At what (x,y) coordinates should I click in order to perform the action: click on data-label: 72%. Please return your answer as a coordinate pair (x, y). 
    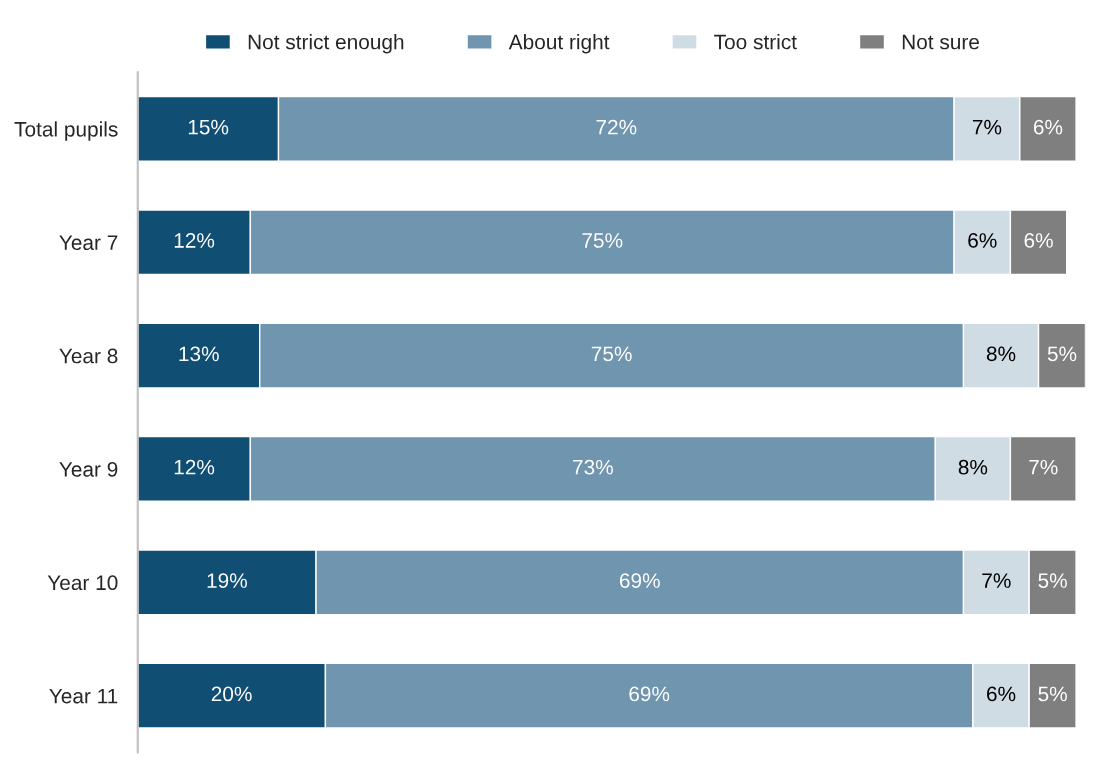
    Looking at the image, I should click on (616, 127).